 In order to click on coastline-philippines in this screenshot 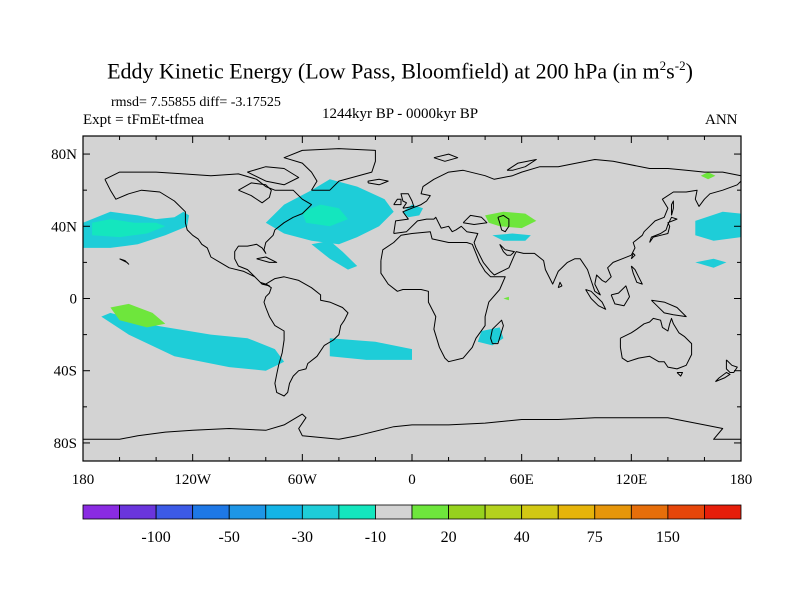, I will do `click(636, 275)`.